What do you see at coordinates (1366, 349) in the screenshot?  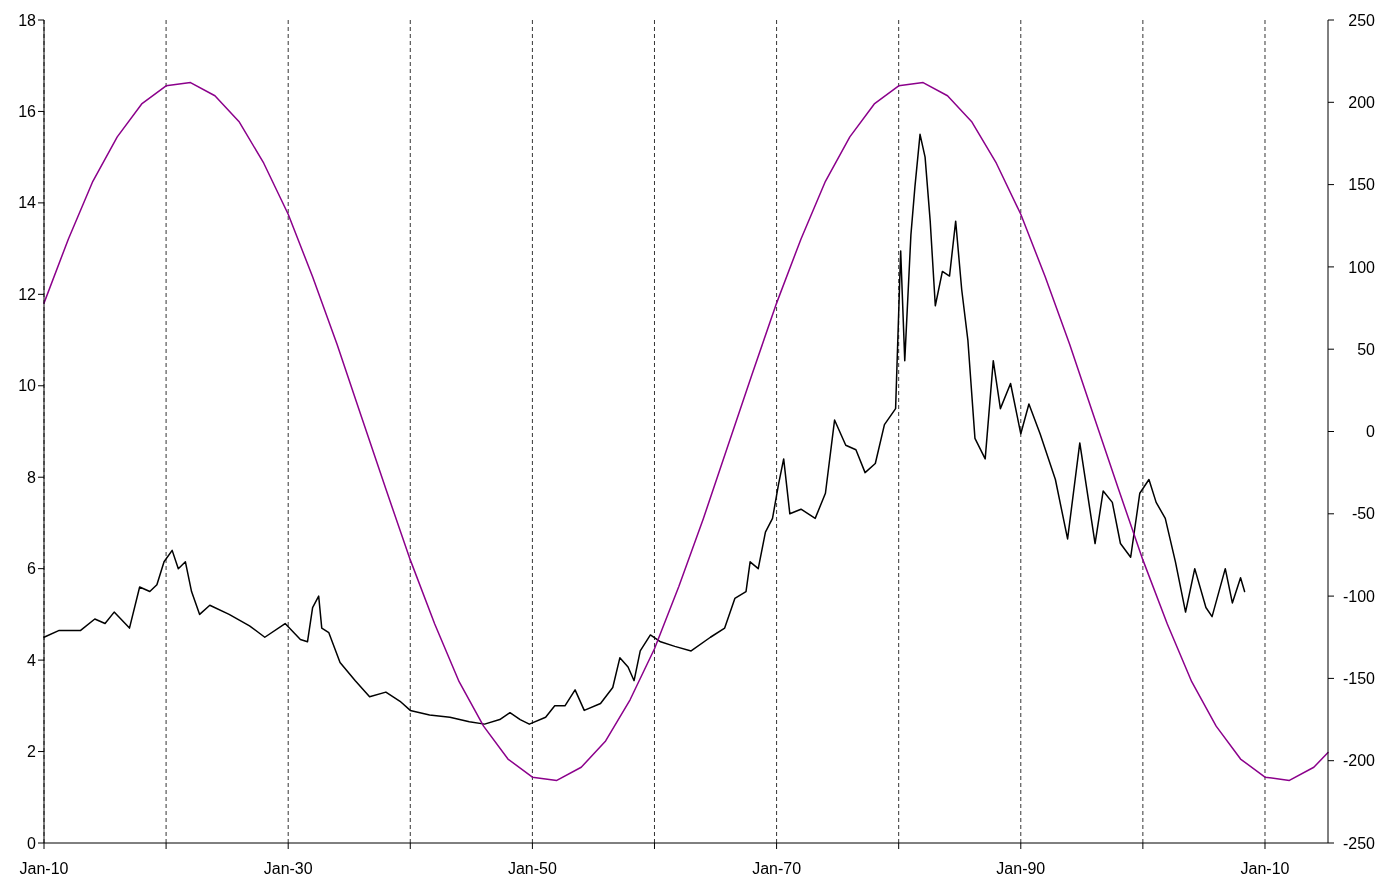 I see `y2-tick-label: 50` at bounding box center [1366, 349].